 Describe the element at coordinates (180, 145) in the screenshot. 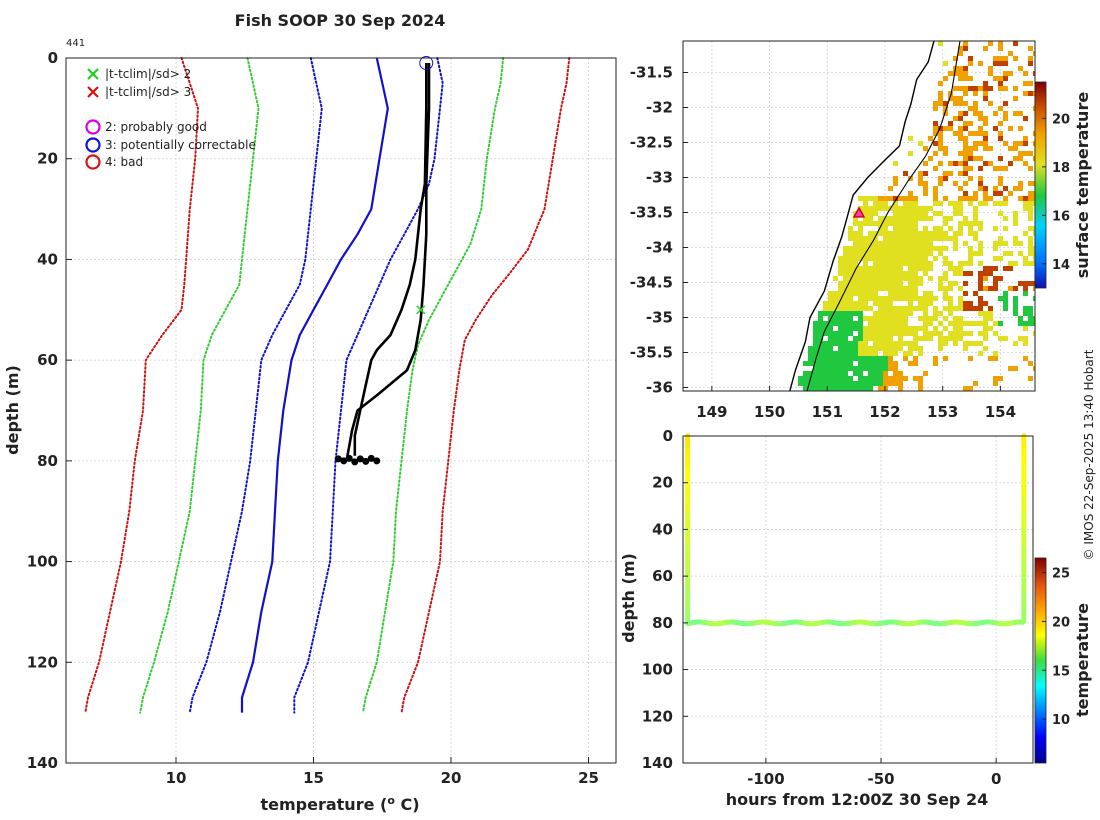

I see `legend-label: 3: potentially correctable` at that location.